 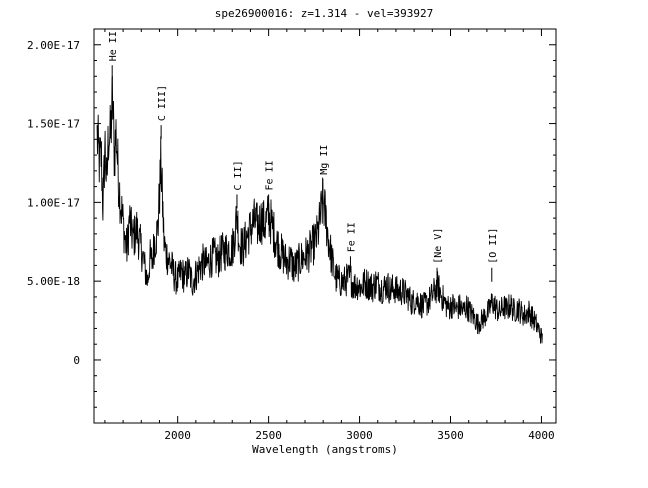 I want to click on chart-title: spe26900016: z=1.314 - vel=393927, so click(x=324, y=13).